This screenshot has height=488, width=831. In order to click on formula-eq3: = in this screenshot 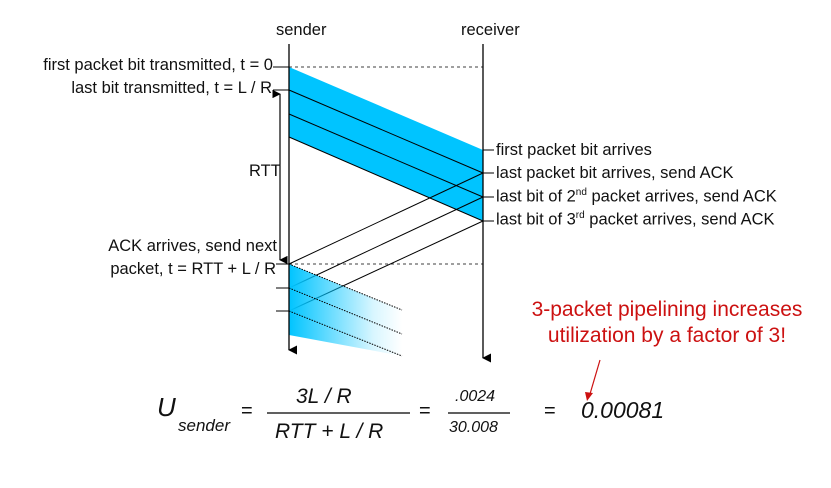, I will do `click(550, 411)`.